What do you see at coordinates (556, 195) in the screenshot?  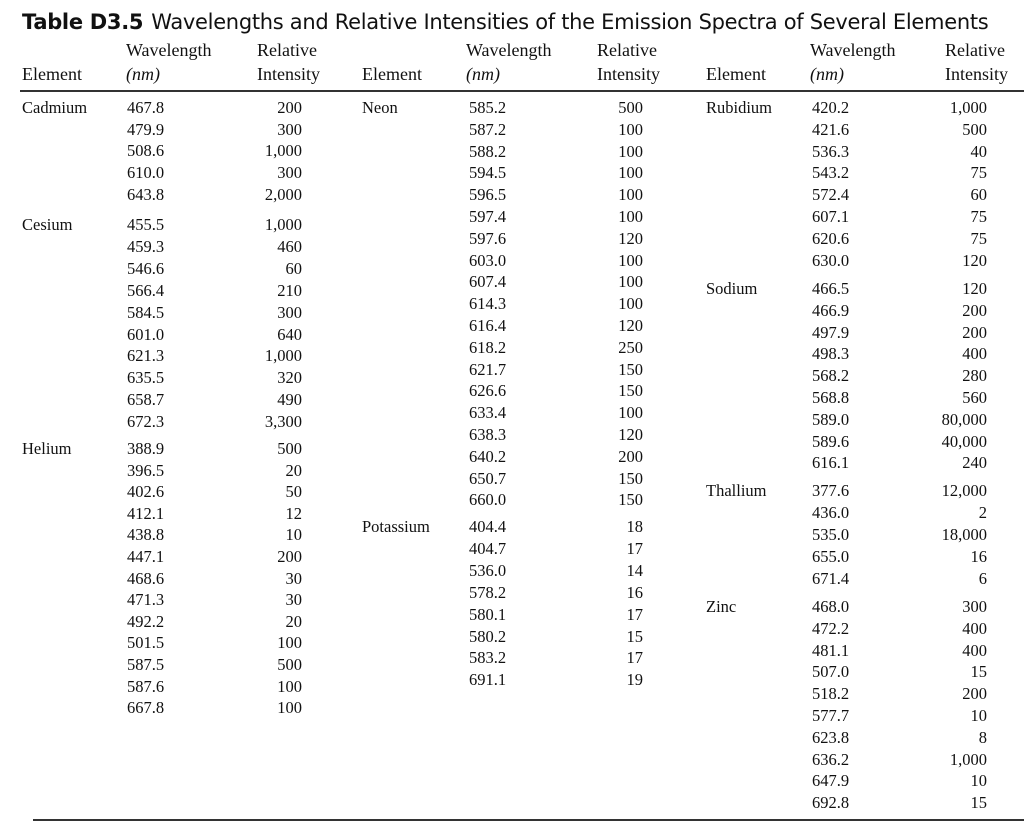 I see `table-row: 596.5 100` at bounding box center [556, 195].